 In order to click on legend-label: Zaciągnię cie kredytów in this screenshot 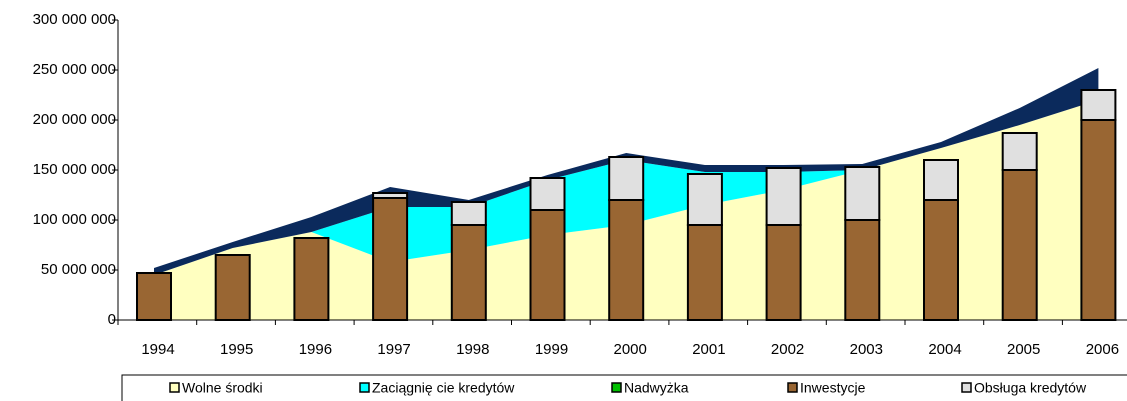, I will do `click(443, 388)`.